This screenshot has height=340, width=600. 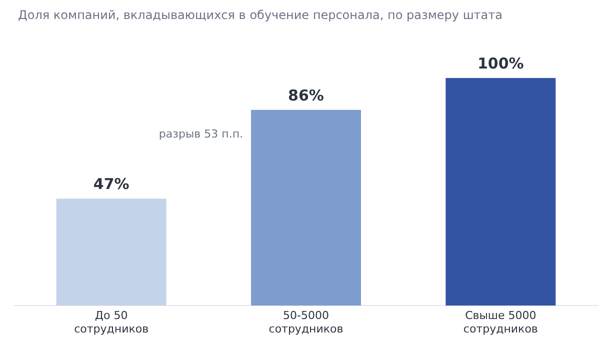 I want to click on annotation: разрыв 53 п.п., so click(x=201, y=134).